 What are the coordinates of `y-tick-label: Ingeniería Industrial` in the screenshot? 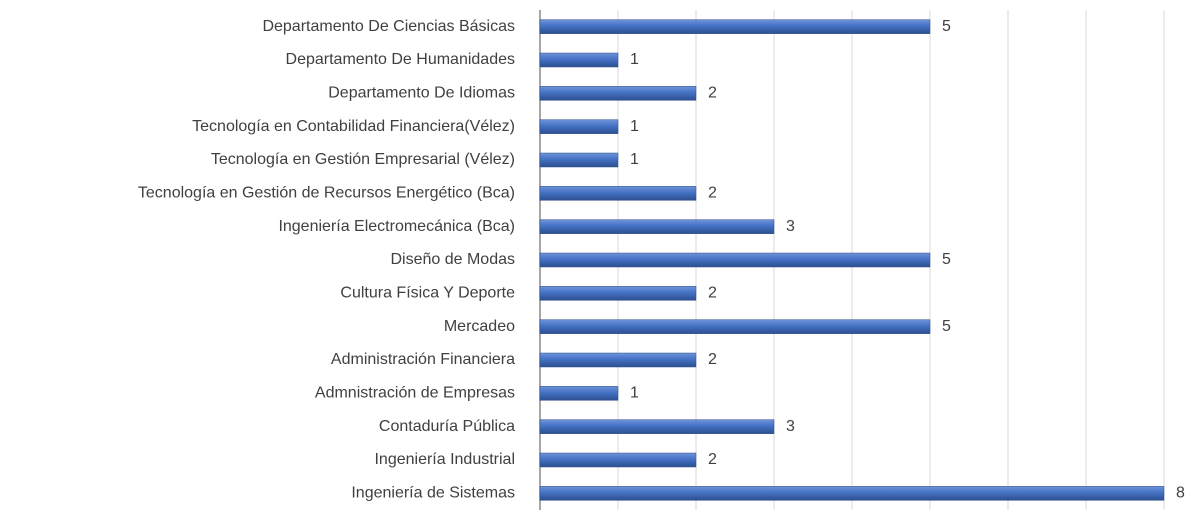 It's located at (444, 459).